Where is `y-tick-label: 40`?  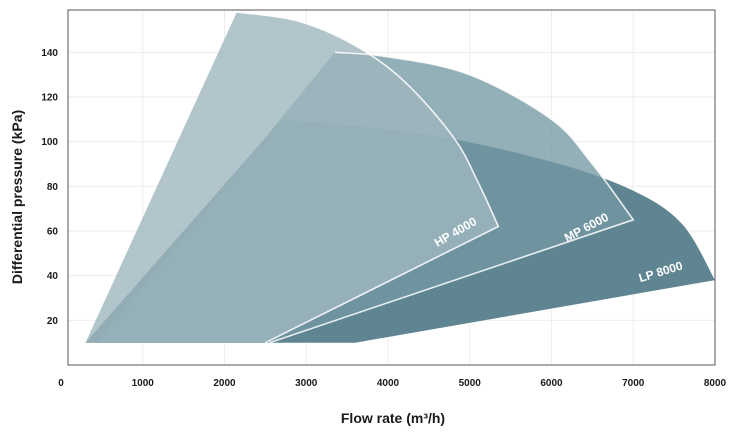
y-tick-label: 40 is located at coordinates (53, 276).